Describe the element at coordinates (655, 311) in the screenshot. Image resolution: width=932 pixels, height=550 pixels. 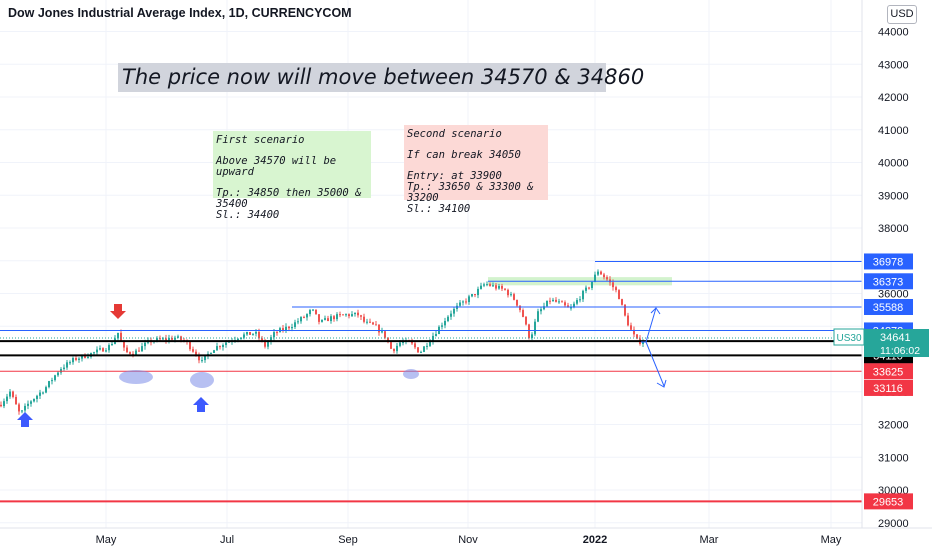
I see `projection-up-arrow-icon` at that location.